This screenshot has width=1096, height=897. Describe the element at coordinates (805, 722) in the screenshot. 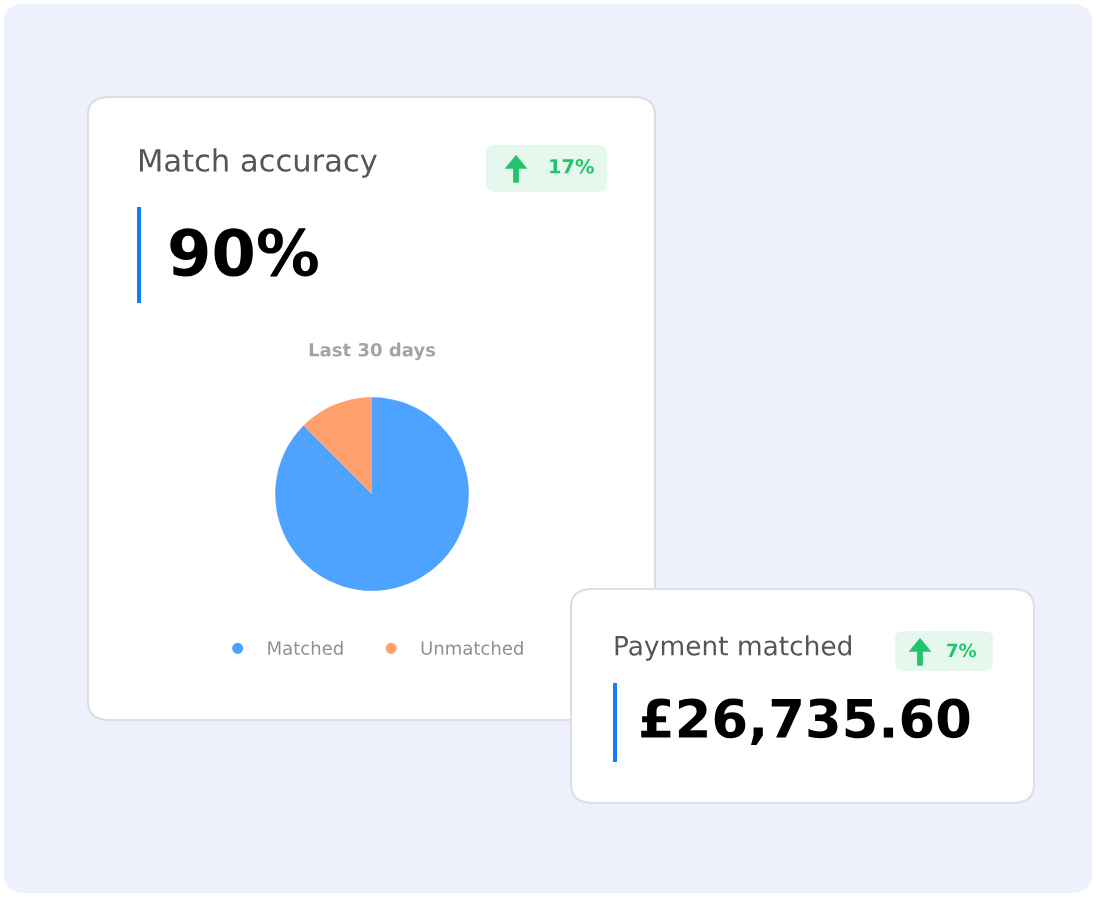

I see `text: £26,735.60` at that location.